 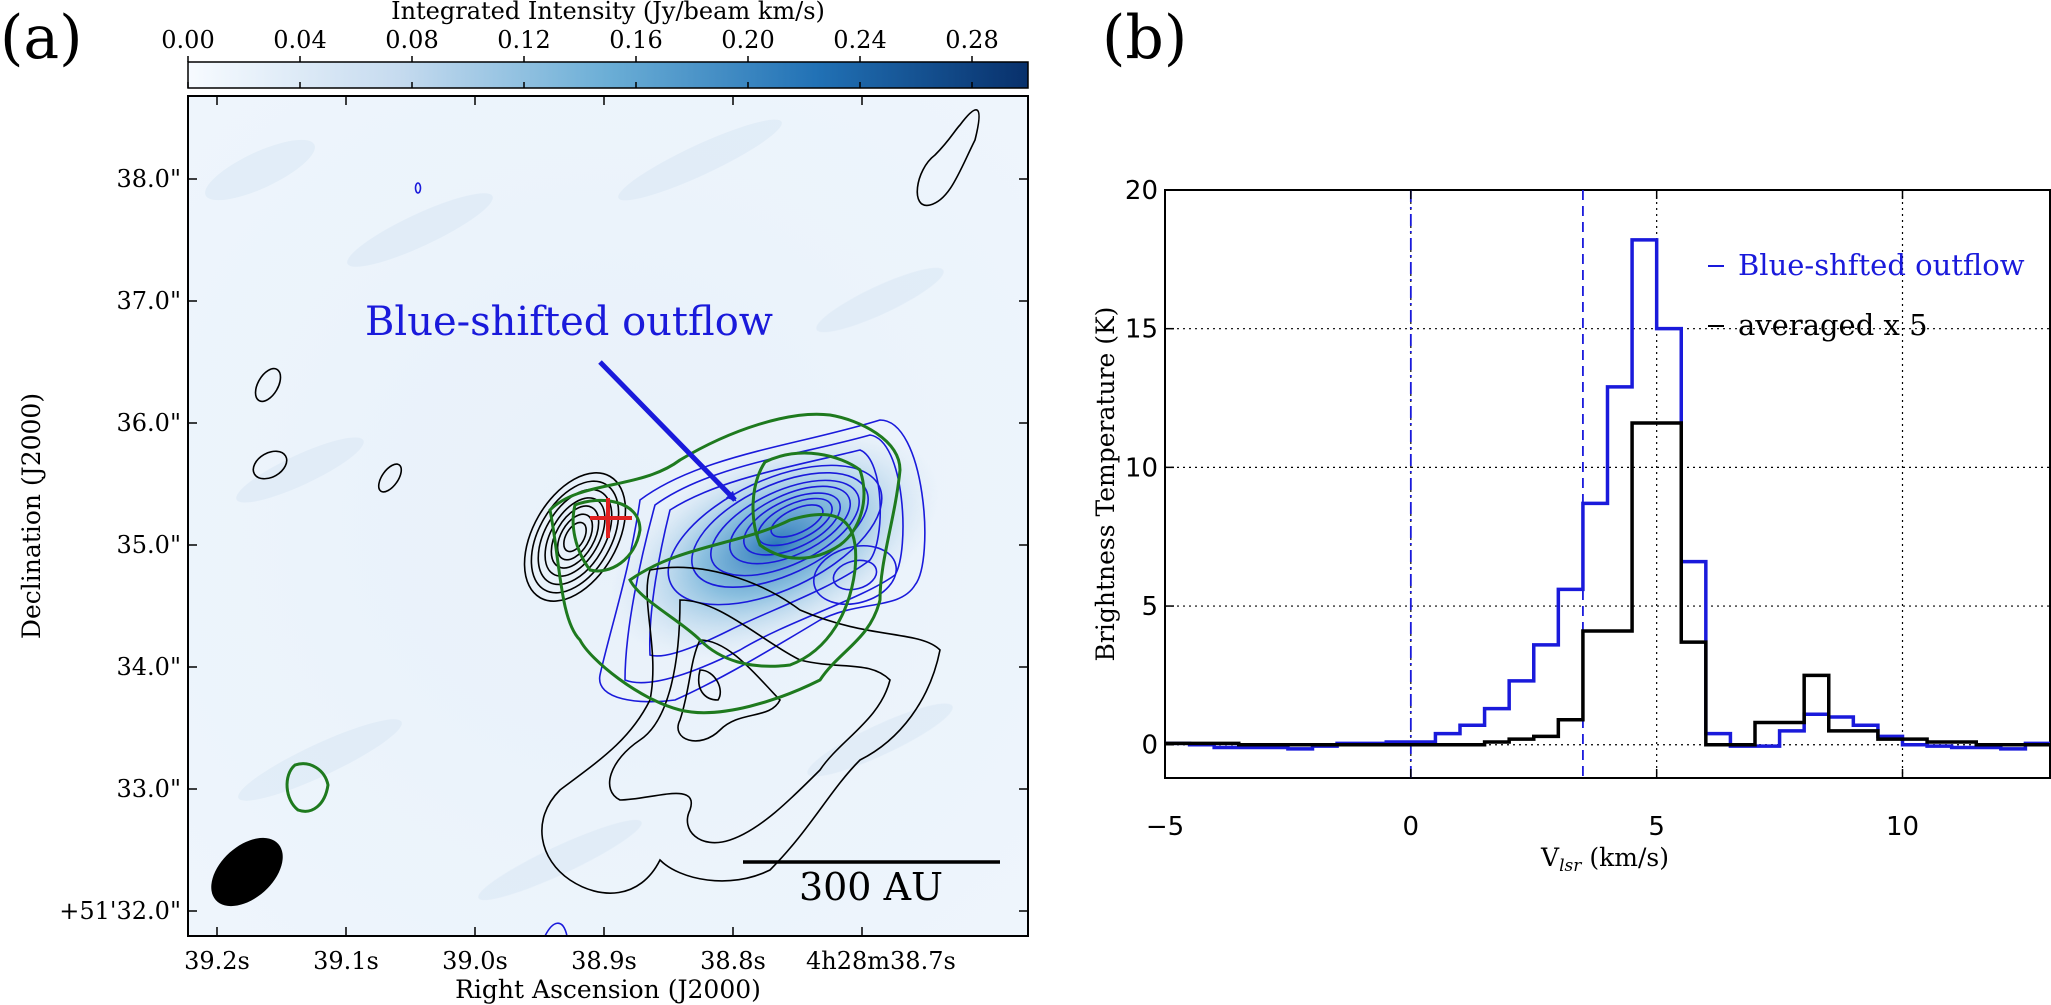 What do you see at coordinates (1141, 191) in the screenshot?
I see `spectrum-ytick-label: 20` at bounding box center [1141, 191].